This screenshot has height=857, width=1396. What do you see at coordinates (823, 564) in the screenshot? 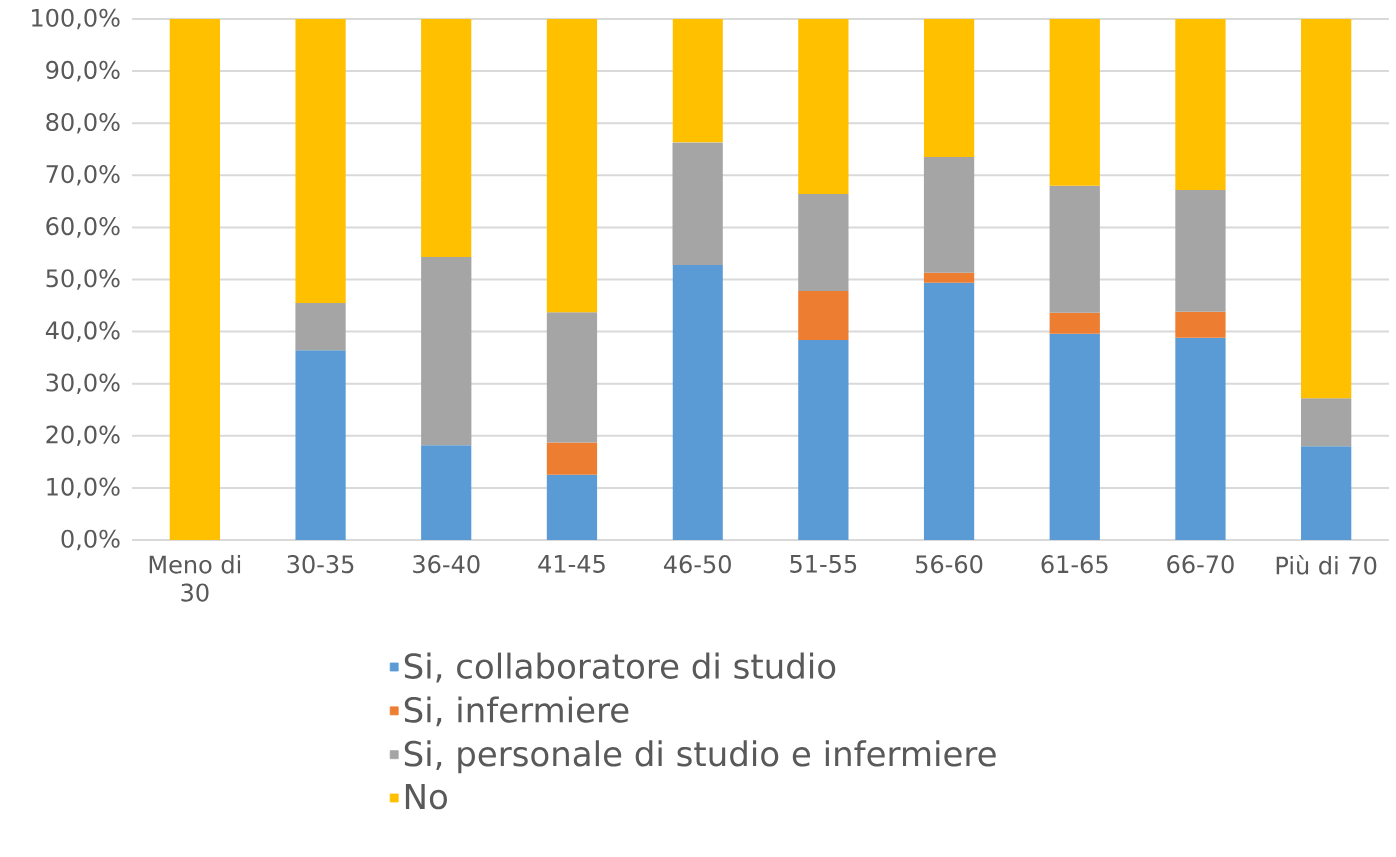
I see `x-tick-label: 51-55` at bounding box center [823, 564].